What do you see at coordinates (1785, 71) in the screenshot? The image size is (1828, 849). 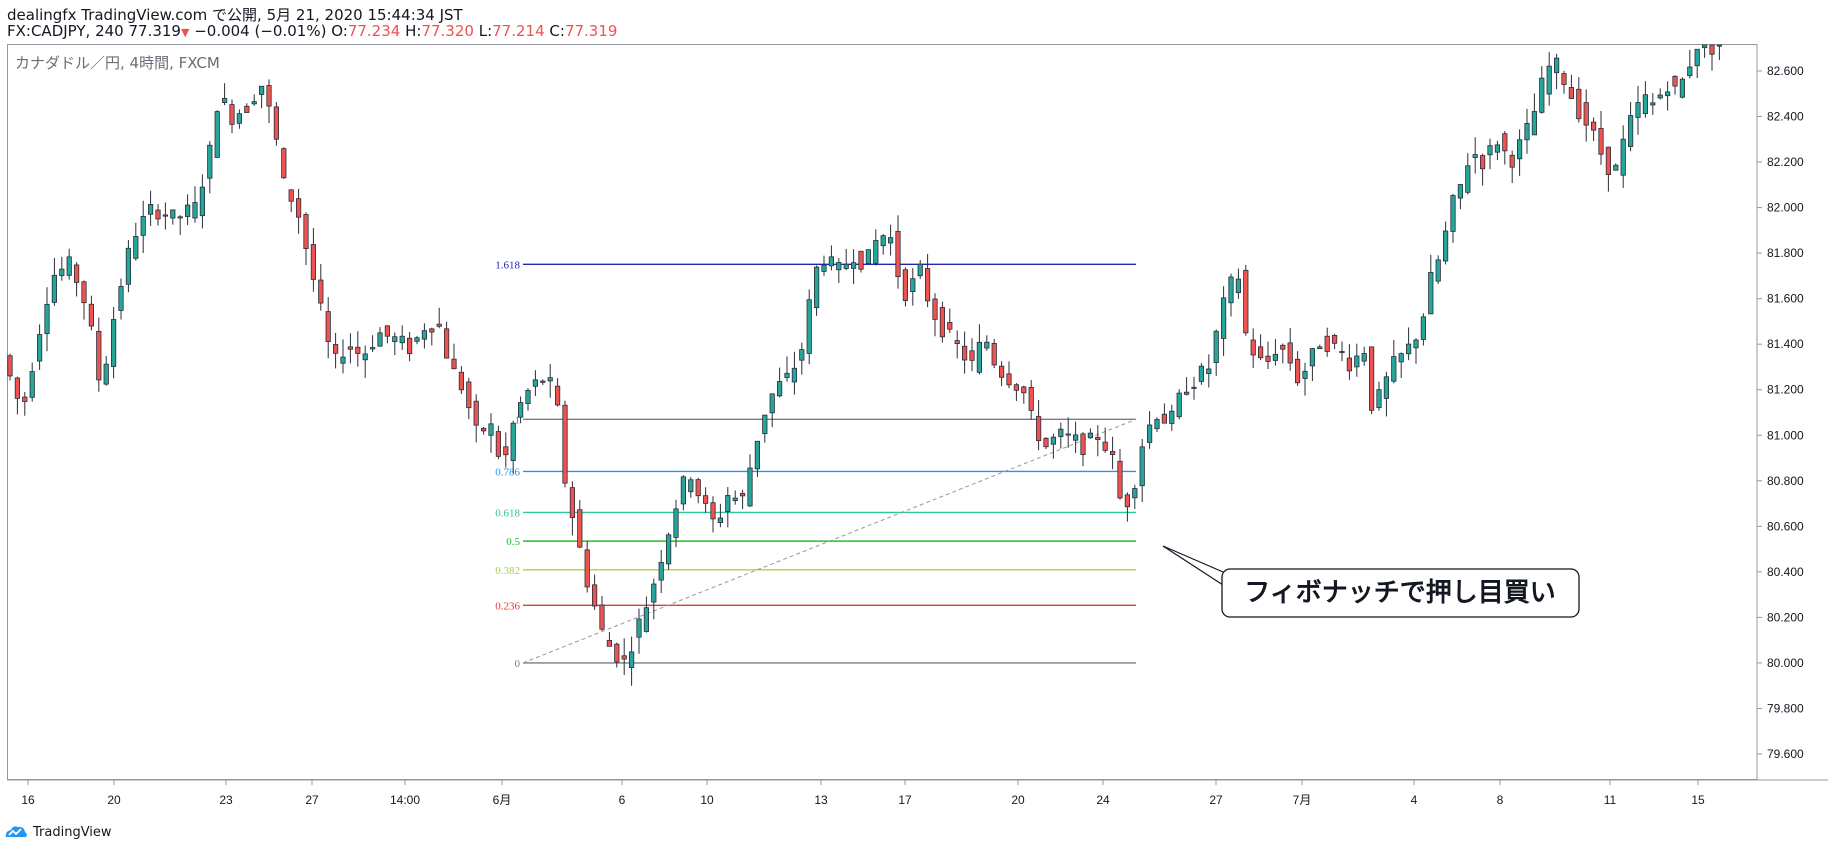 I see `price-tick-label: 82.600` at bounding box center [1785, 71].